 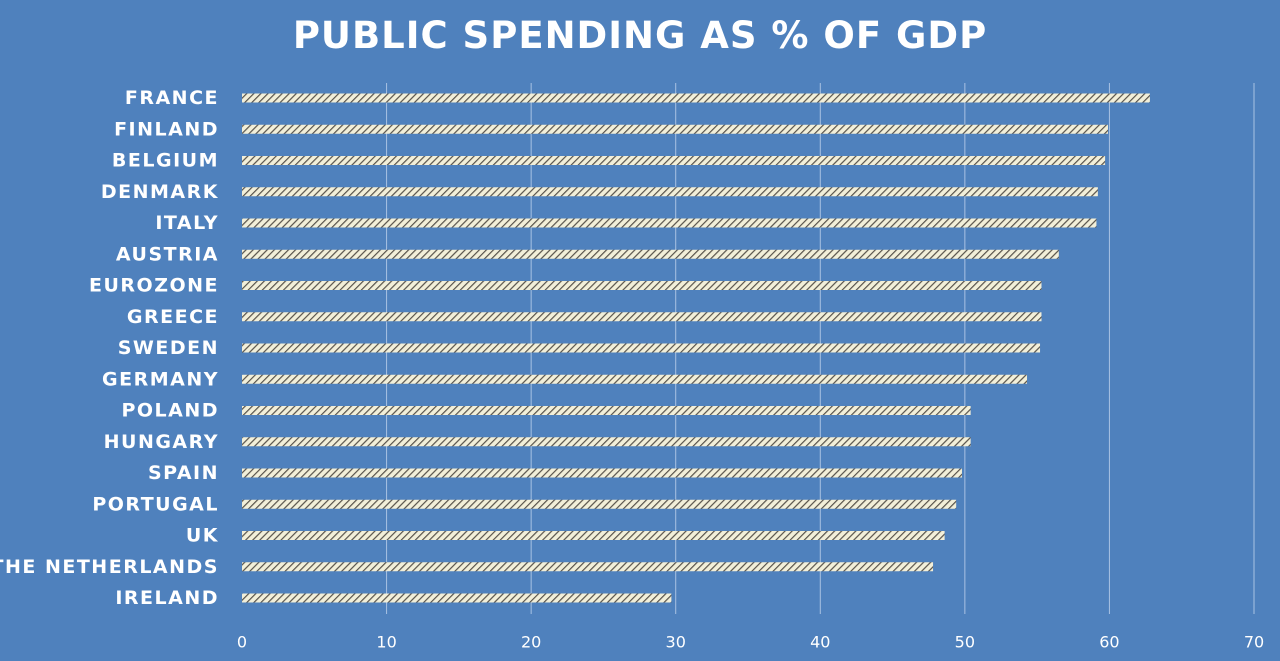 I want to click on x-tick-label-50: 50, so click(x=965, y=642).